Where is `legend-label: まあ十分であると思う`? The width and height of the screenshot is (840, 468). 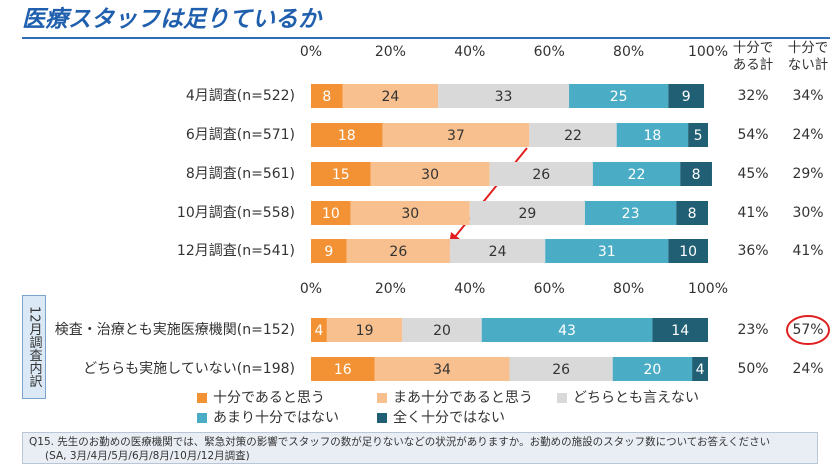
legend-label: まあ十分であると思う is located at coordinates (463, 398).